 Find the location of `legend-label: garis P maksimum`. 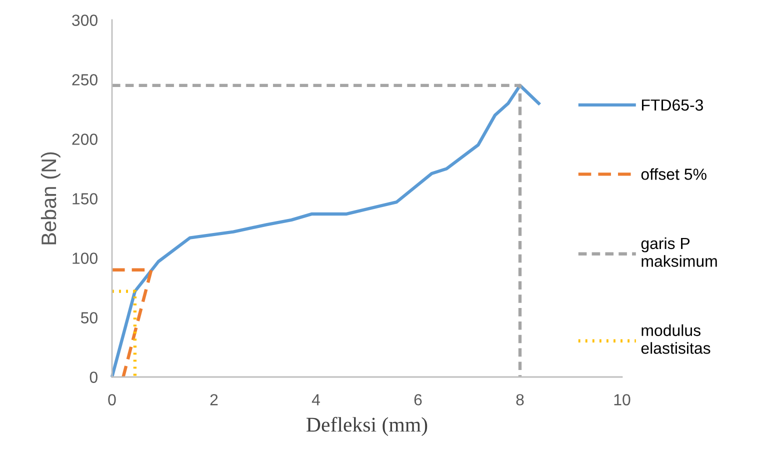

legend-label: garis P maksimum is located at coordinates (679, 252).